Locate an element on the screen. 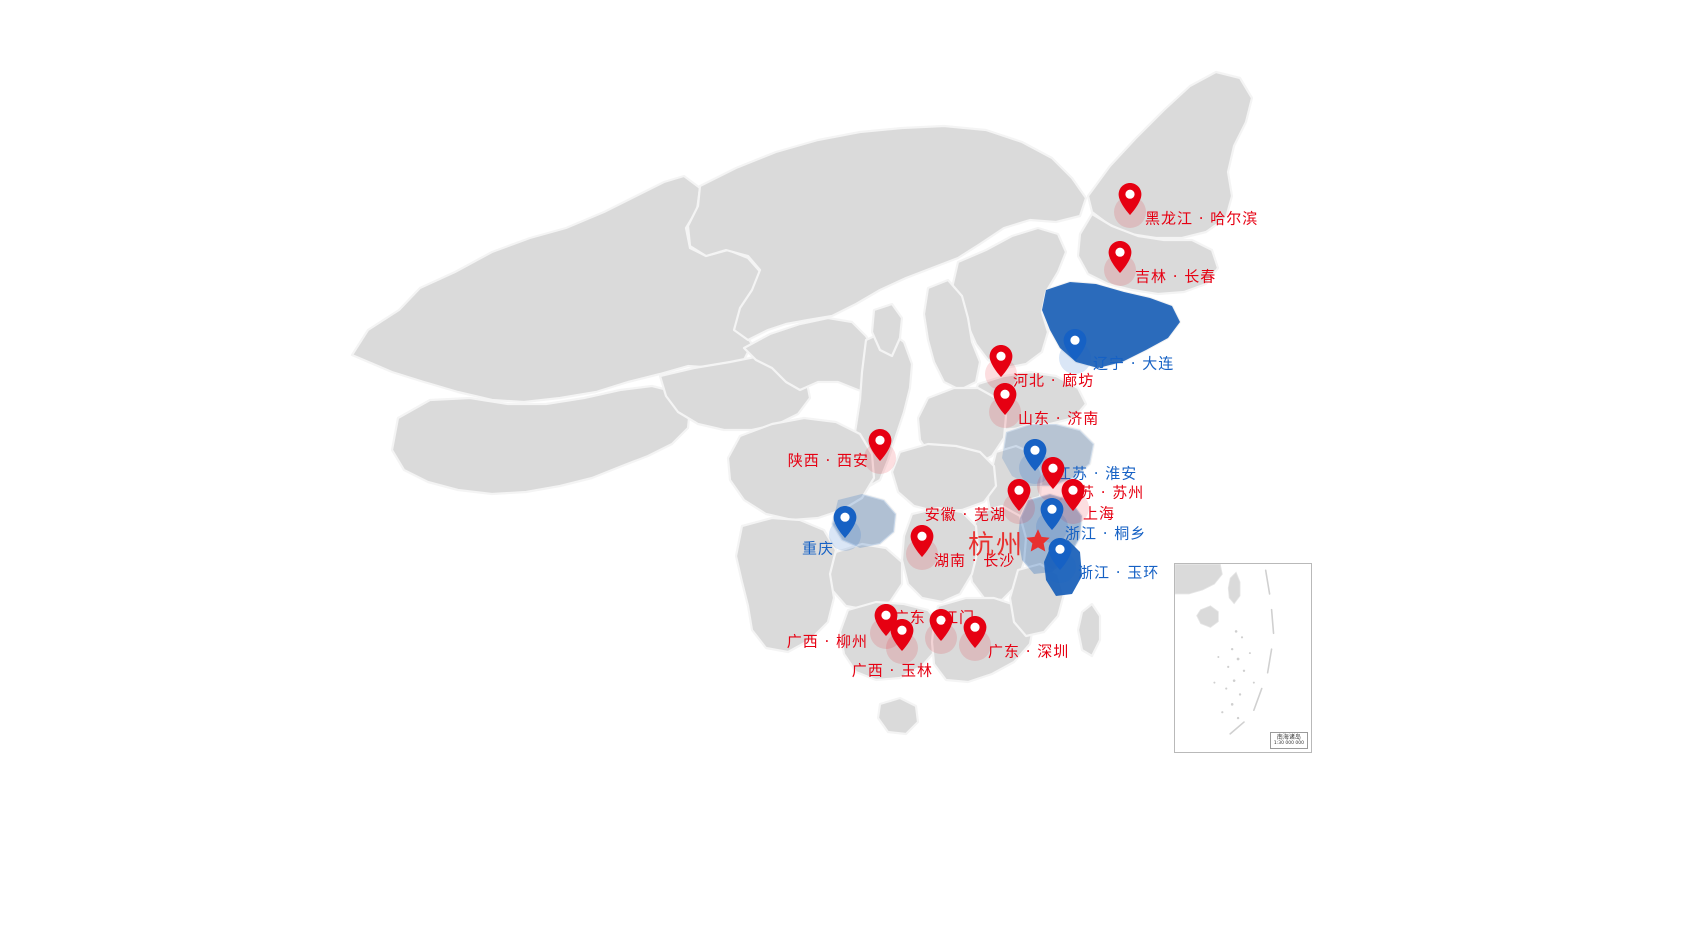 This screenshot has height=933, width=1700. inset-boundary-dashes is located at coordinates (1252, 652).